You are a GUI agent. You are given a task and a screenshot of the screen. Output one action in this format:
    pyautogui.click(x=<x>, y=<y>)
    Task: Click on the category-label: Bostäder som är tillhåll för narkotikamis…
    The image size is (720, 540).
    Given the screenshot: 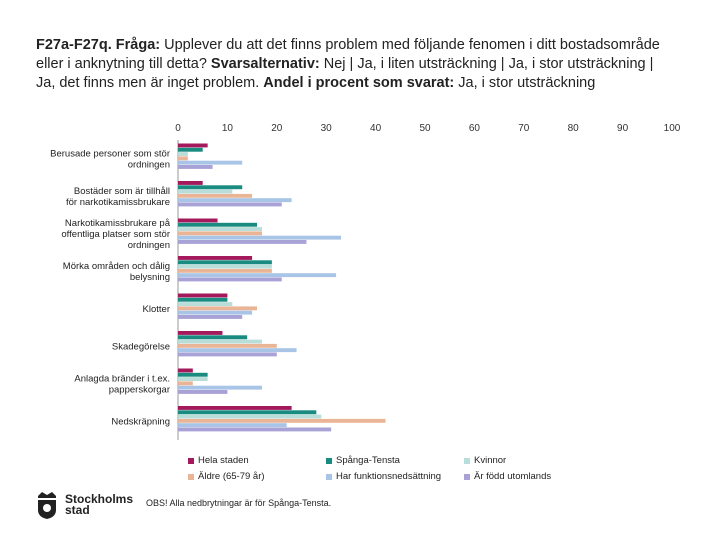 What is the action you would take?
    pyautogui.click(x=118, y=197)
    